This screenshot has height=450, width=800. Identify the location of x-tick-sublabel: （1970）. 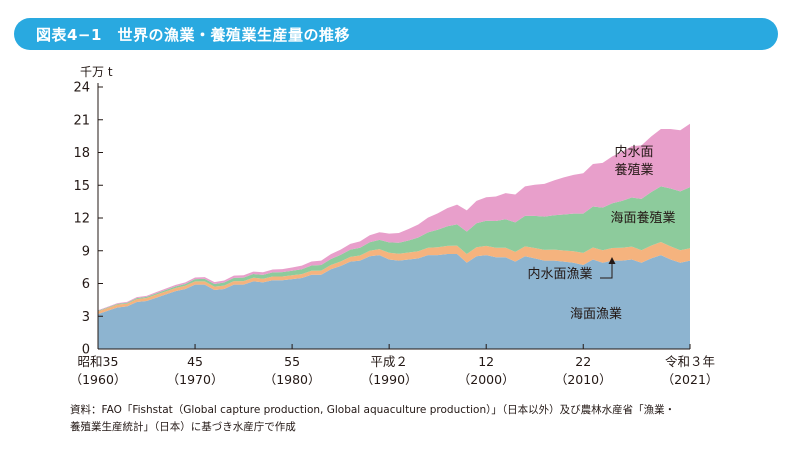
(195, 379).